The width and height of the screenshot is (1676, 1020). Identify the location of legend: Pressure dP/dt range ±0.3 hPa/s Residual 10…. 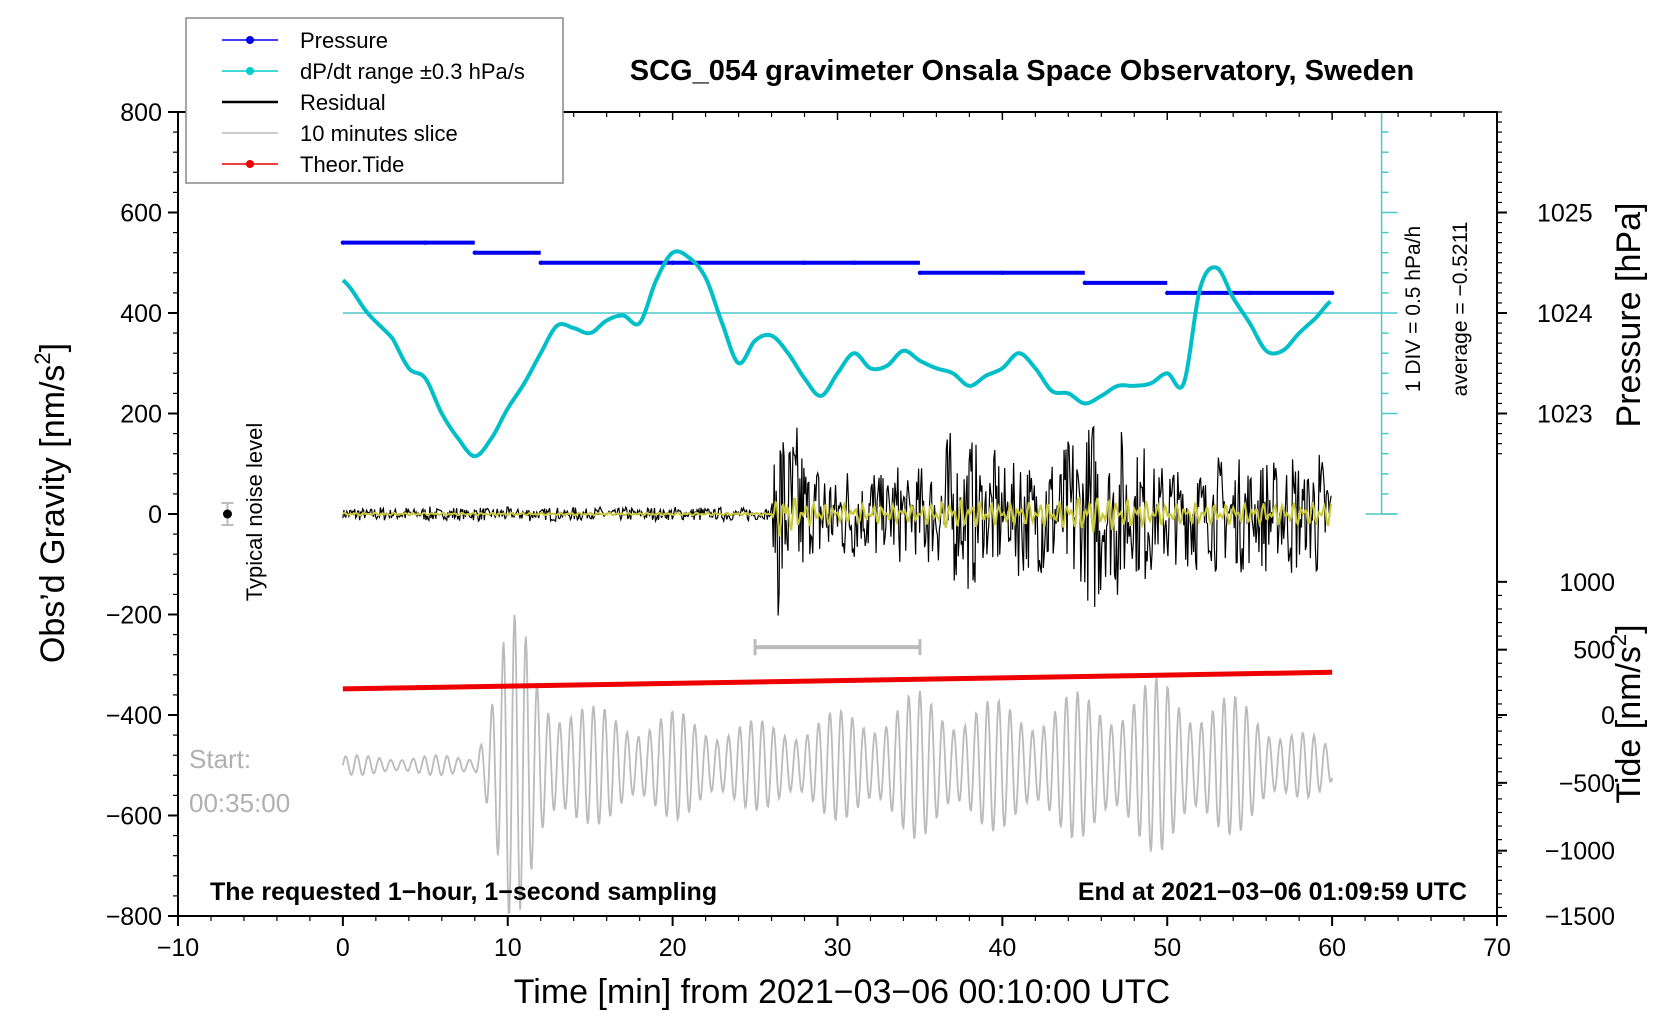
(374, 100).